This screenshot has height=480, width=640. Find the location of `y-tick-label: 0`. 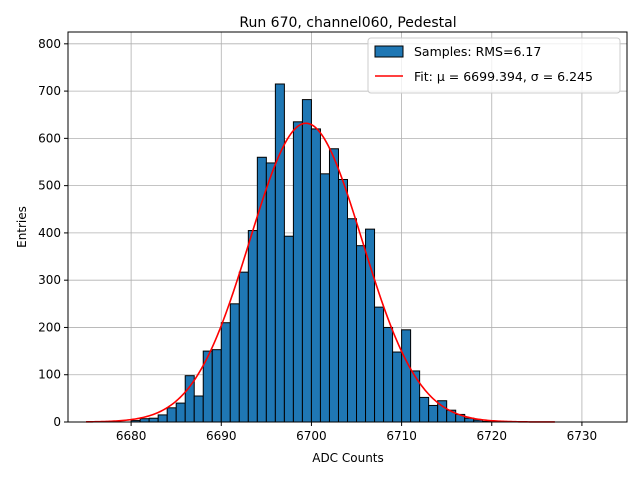

y-tick-label: 0 is located at coordinates (57, 422).